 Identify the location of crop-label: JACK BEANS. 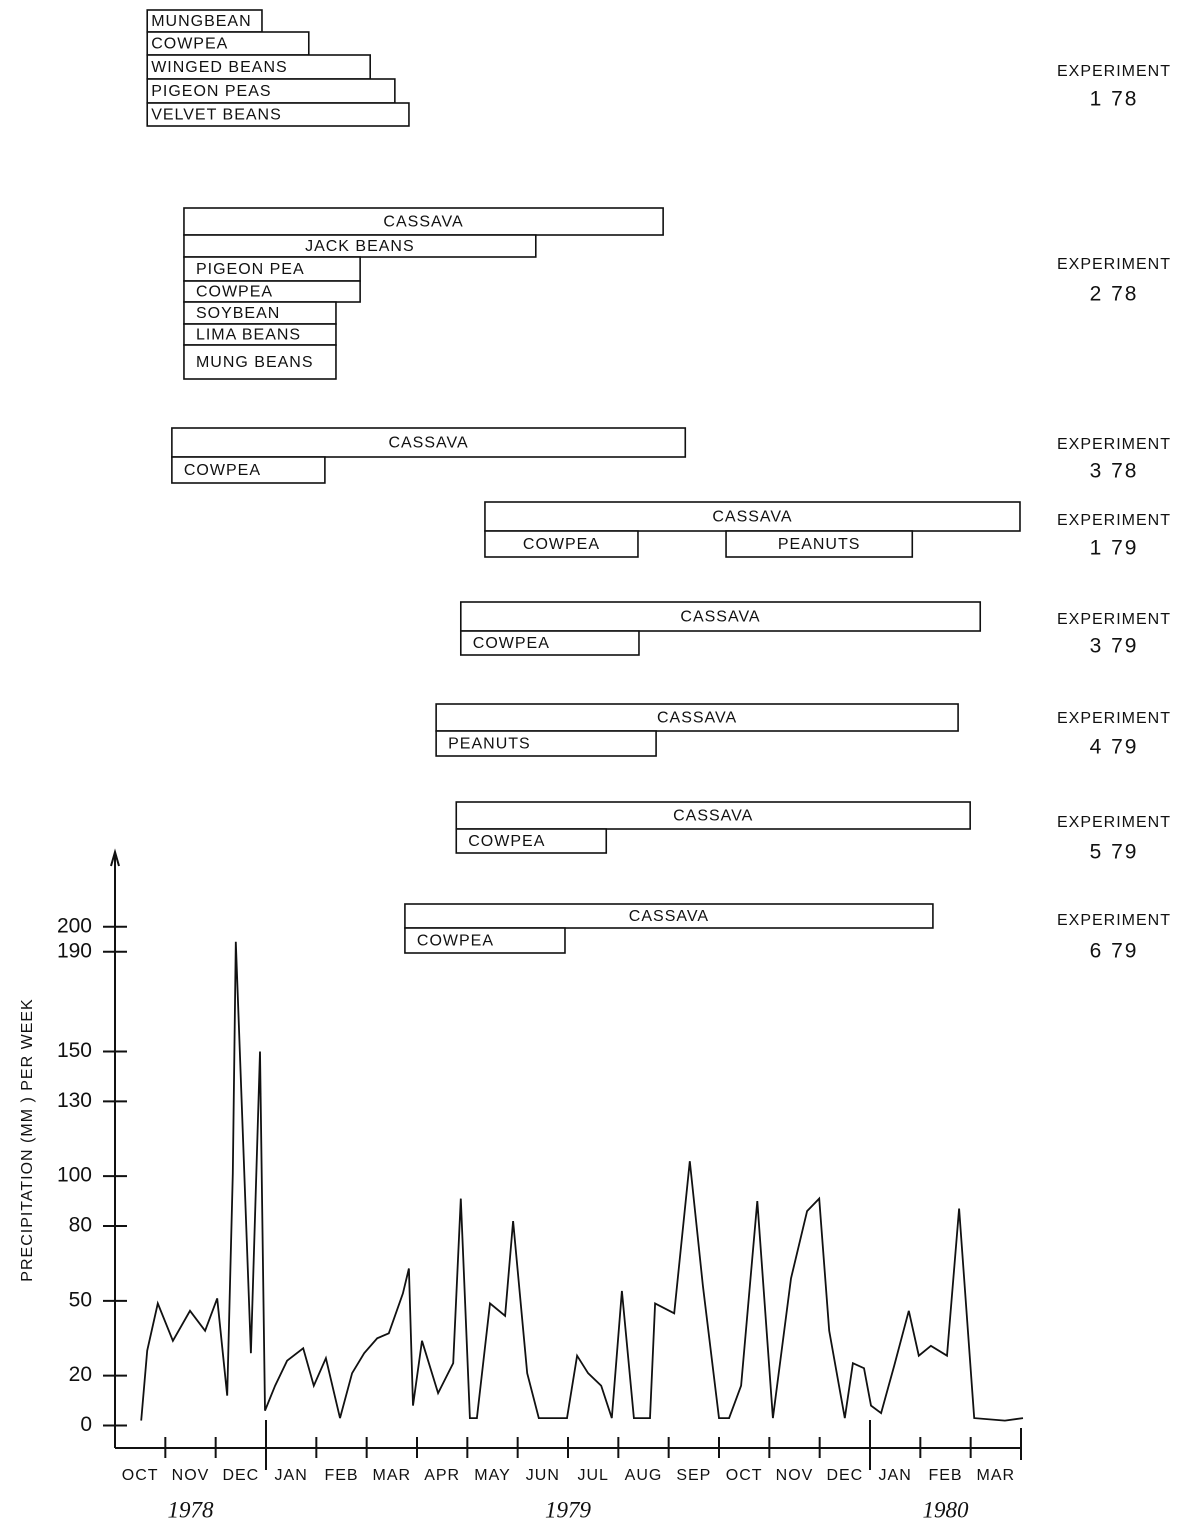
(360, 246).